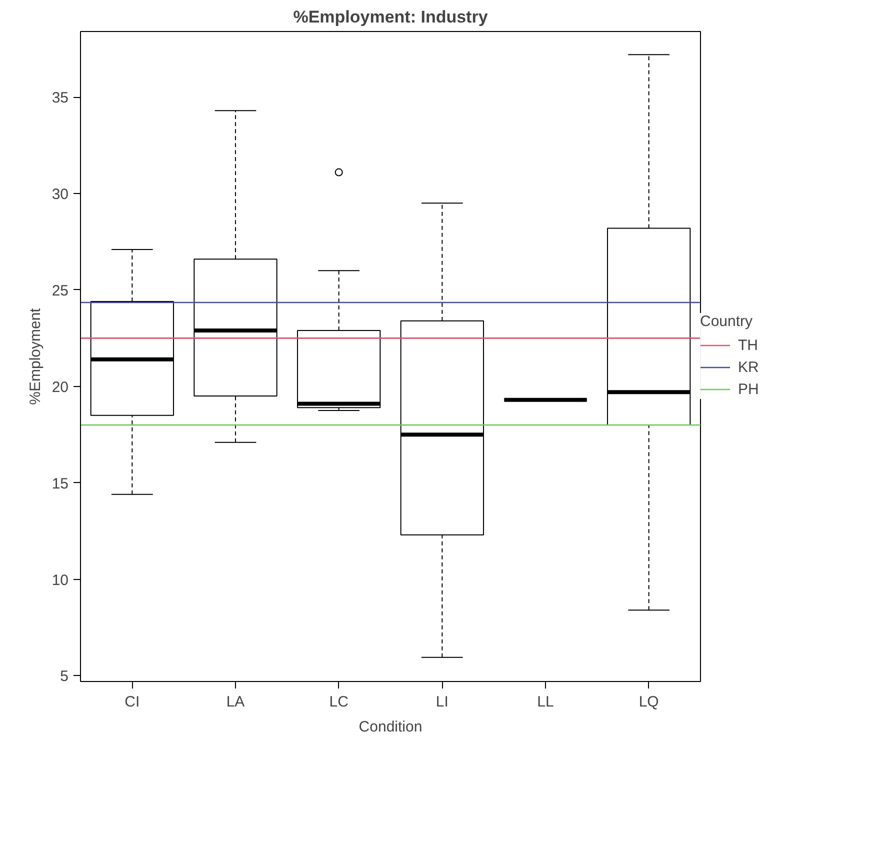 This screenshot has height=843, width=896. What do you see at coordinates (442, 702) in the screenshot?
I see `x-tick-label: LI` at bounding box center [442, 702].